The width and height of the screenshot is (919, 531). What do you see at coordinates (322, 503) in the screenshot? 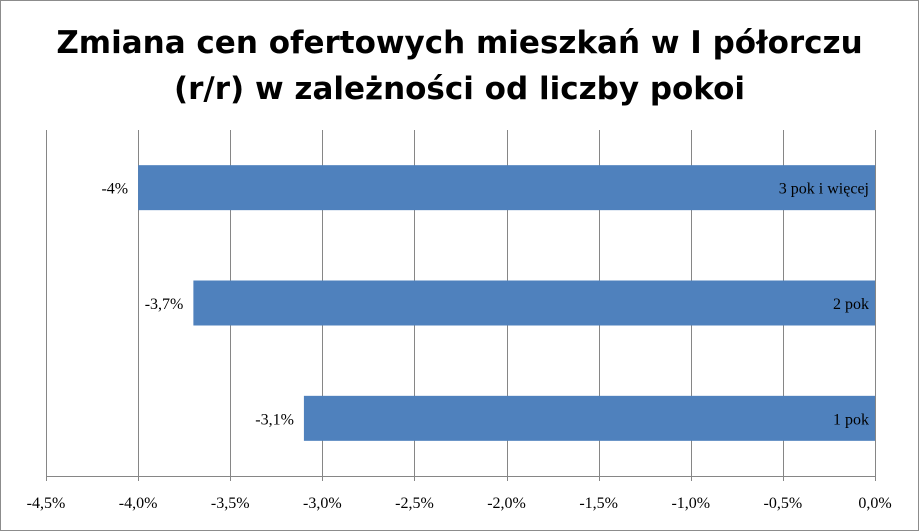
I see `x-tick-label-3: -3,0%` at bounding box center [322, 503].